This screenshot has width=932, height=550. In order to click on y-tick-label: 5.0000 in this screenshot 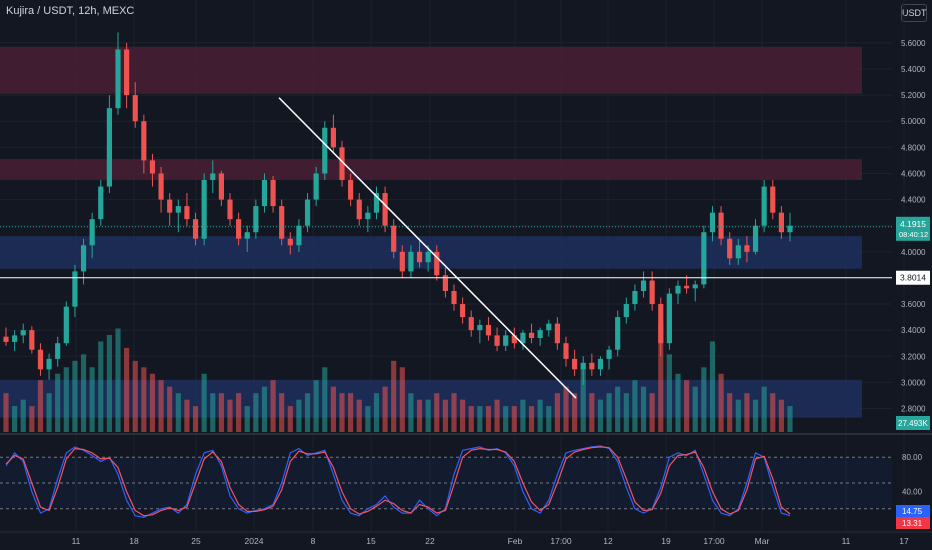, I will do `click(913, 121)`.